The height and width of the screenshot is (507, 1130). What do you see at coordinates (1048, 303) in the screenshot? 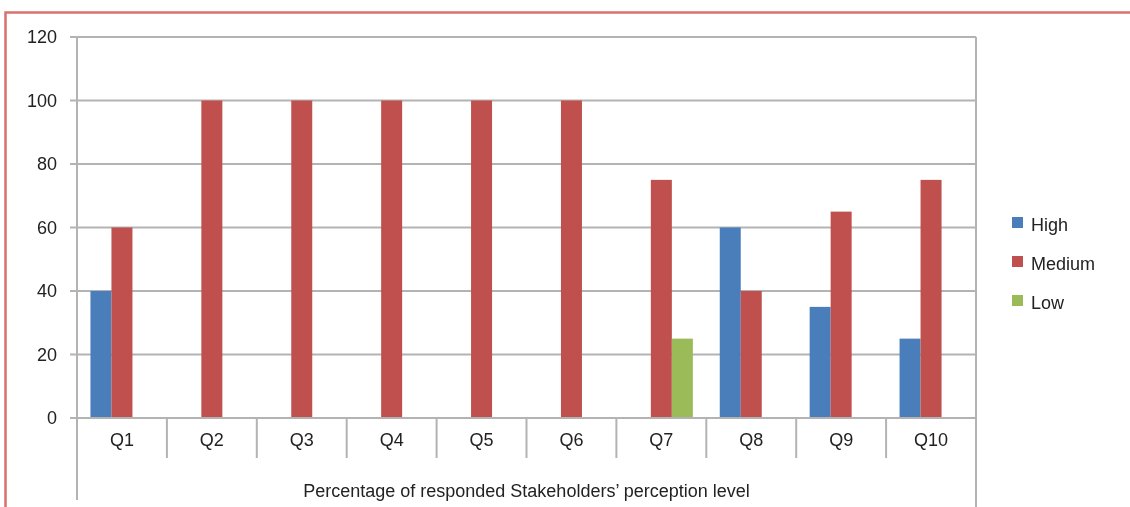
I see `legend-label: Low` at bounding box center [1048, 303].